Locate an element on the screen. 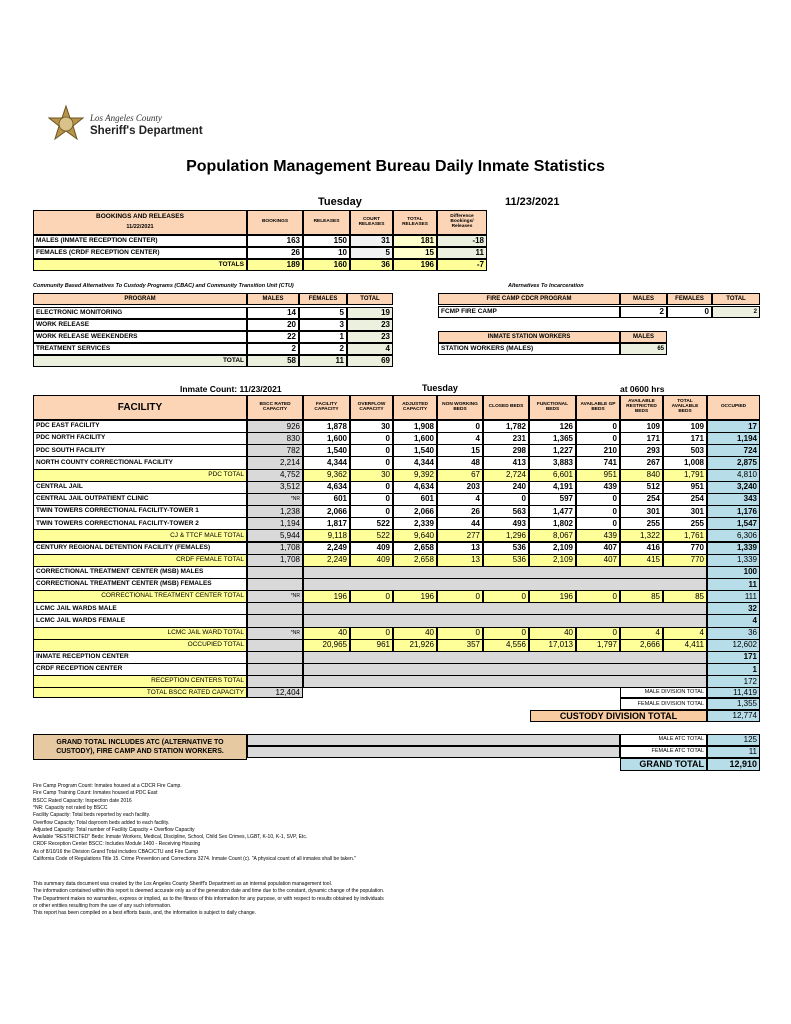 The height and width of the screenshot is (1024, 791). value: 409 is located at coordinates (371, 560).